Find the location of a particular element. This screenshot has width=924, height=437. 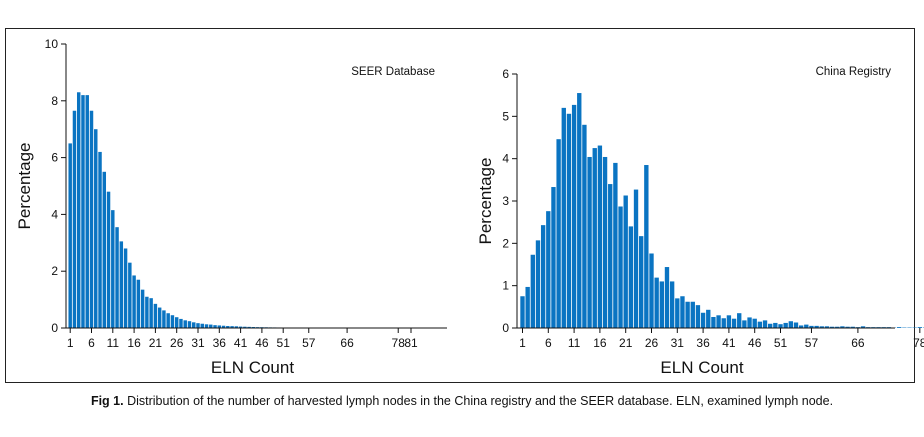

y-tick-label: 4 is located at coordinates (505, 159).